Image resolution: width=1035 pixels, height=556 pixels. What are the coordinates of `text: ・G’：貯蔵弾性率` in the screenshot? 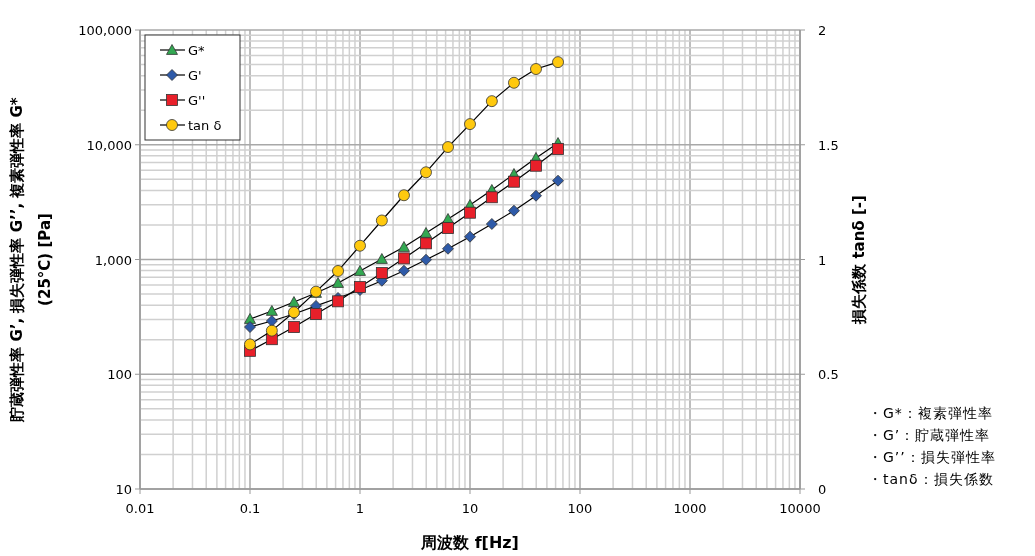 It's located at (929, 435).